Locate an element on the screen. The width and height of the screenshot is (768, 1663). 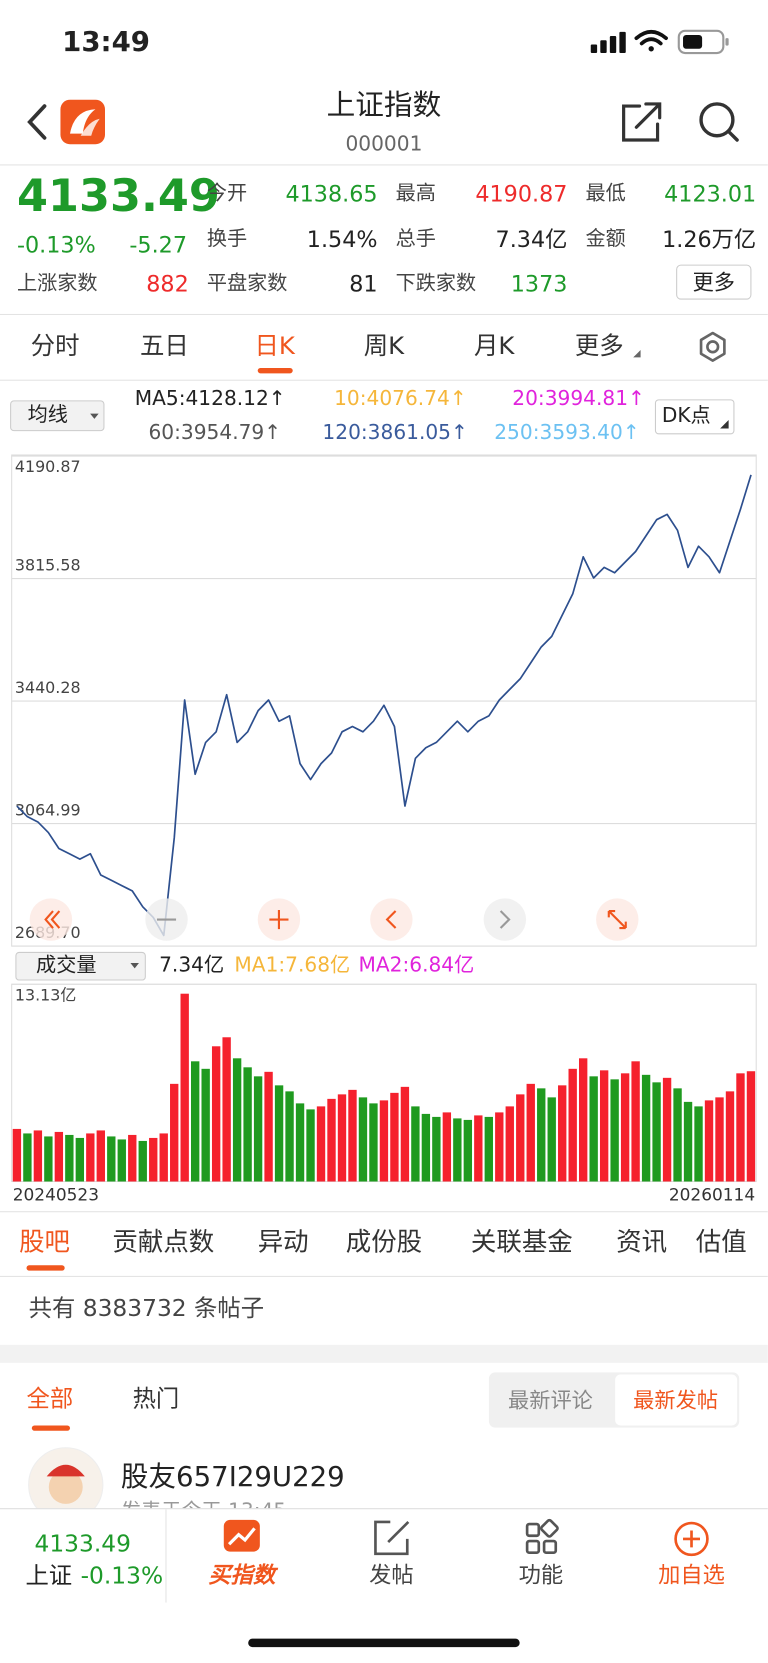
period-tab: 分时 is located at coordinates (55, 346).